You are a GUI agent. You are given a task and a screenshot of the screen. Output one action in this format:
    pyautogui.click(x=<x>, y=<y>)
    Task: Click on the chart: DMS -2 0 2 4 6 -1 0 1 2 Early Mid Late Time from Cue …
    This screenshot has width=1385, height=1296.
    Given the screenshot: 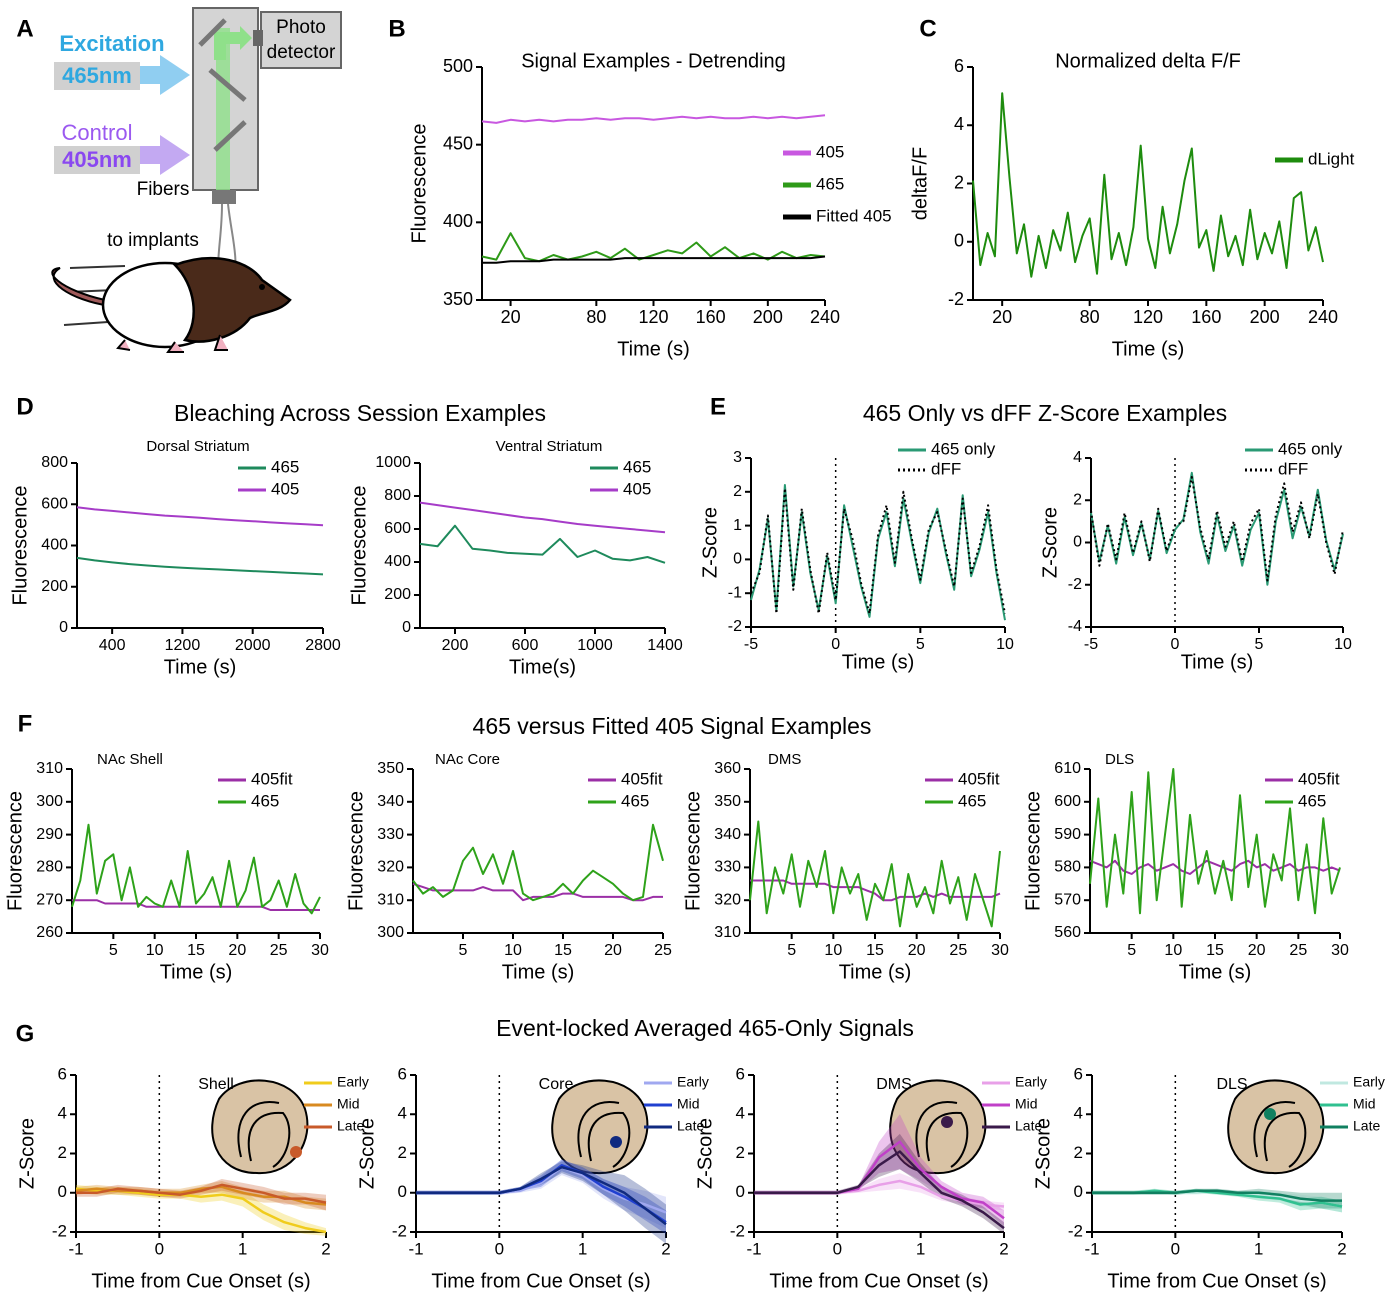 What is the action you would take?
    pyautogui.click(x=870, y=1178)
    